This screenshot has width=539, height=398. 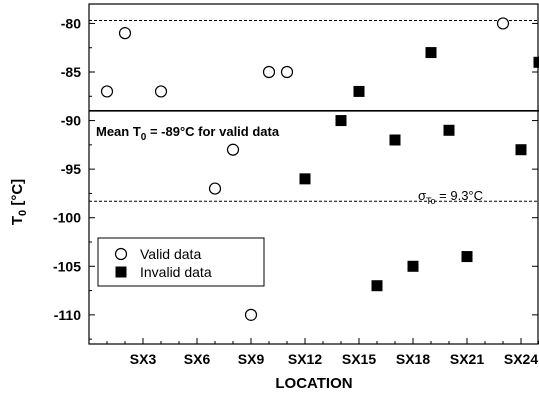 I want to click on y-tick-label: -80, so click(x=71, y=23).